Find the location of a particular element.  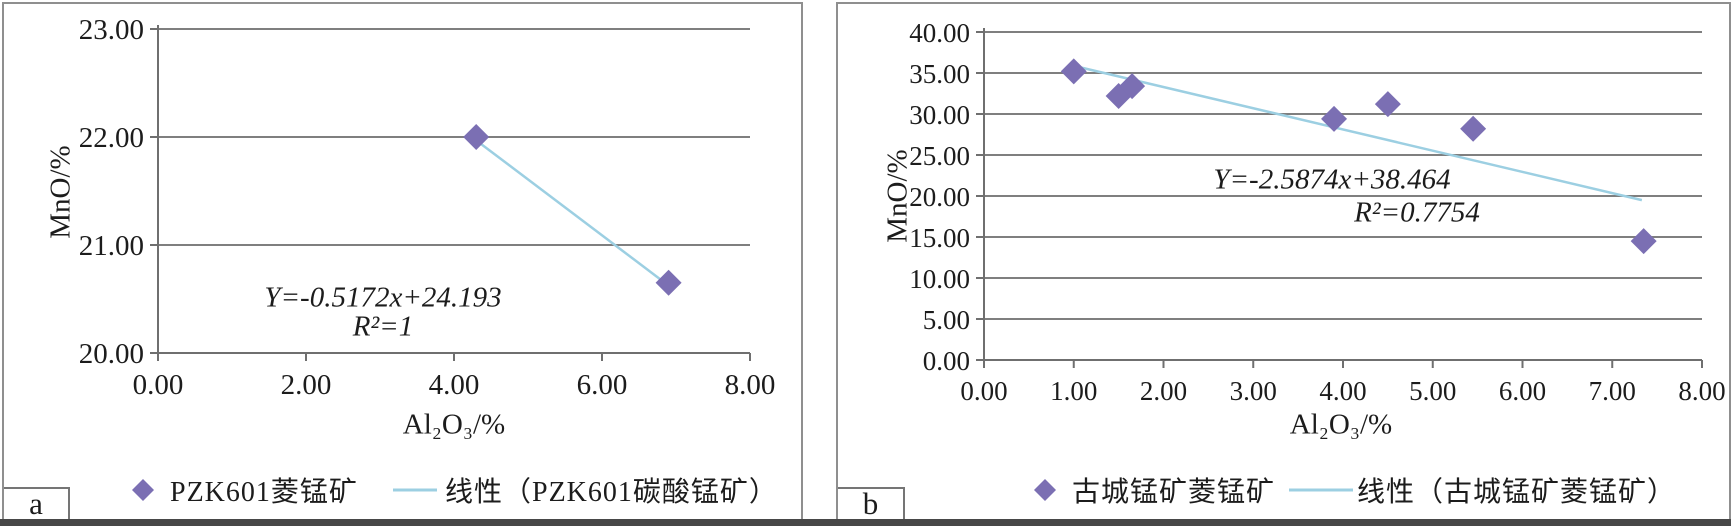

panel-b-label-box: b is located at coordinates (871, 503).